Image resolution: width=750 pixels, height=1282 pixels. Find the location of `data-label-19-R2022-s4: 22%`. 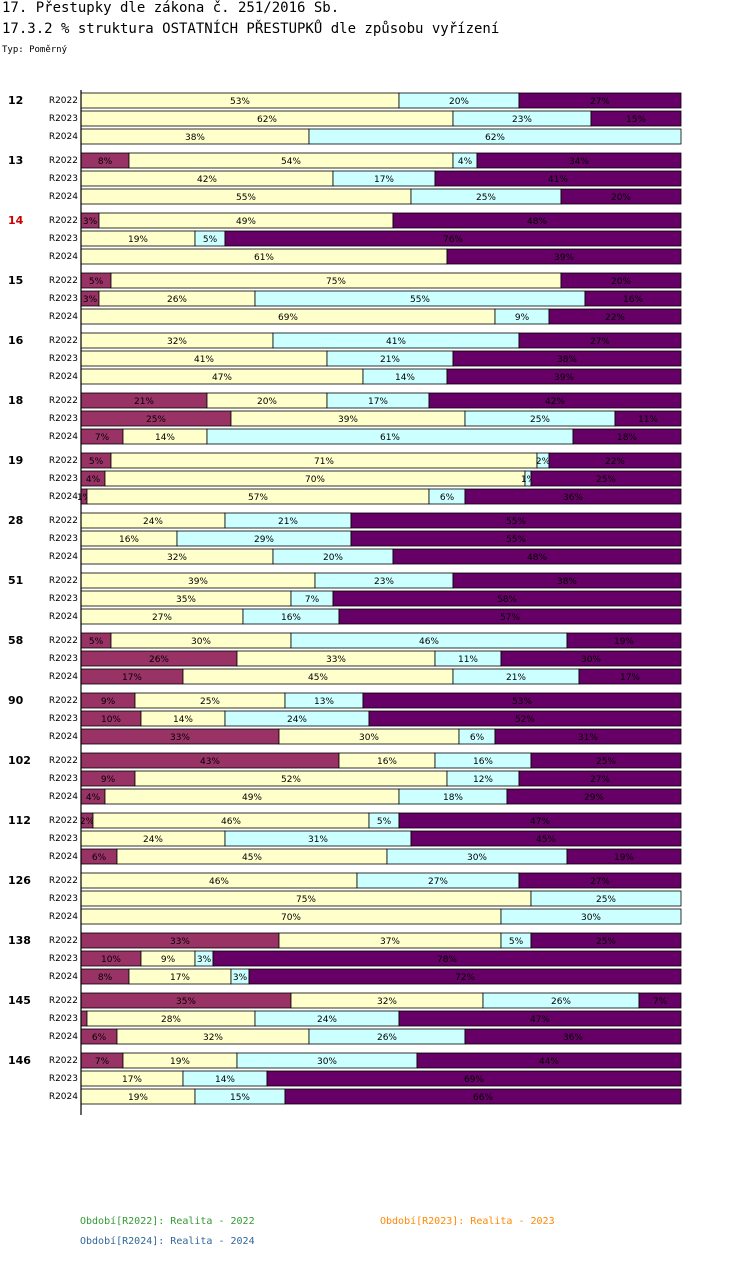

data-label-19-R2022-s4: 22% is located at coordinates (615, 462).